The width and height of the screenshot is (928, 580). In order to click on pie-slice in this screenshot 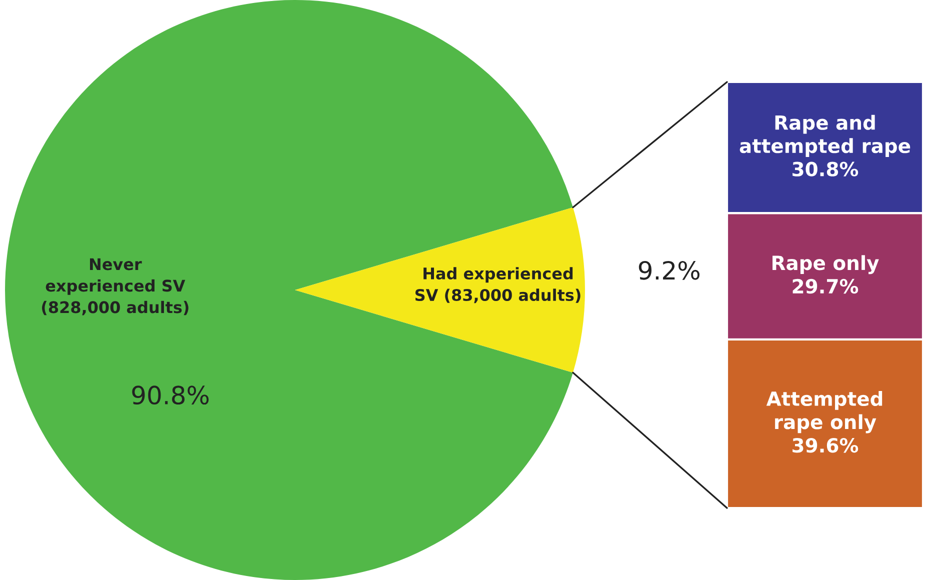, I will do `click(440, 290)`.